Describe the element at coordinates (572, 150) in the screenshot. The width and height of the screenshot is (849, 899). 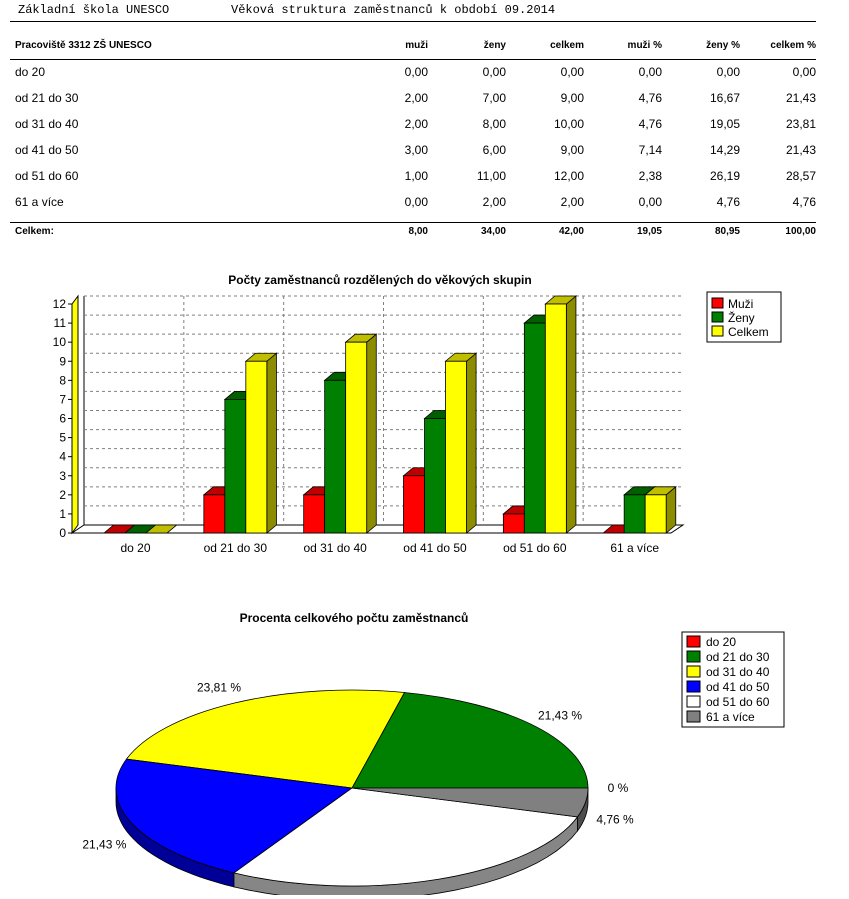
I see `table-cell: 9,00` at that location.